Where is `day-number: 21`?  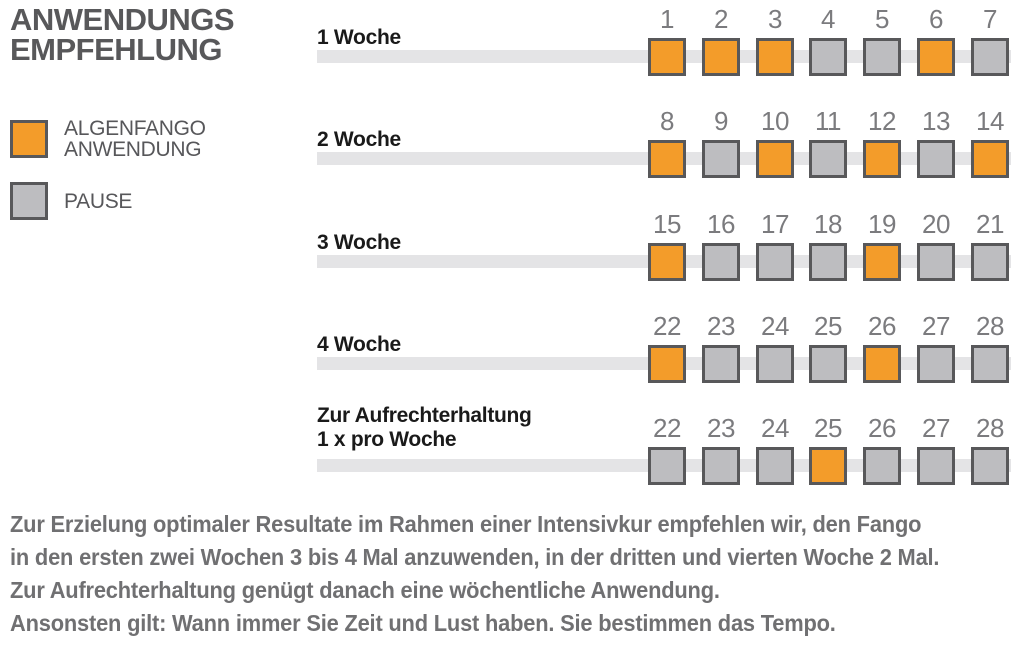
day-number: 21 is located at coordinates (990, 224).